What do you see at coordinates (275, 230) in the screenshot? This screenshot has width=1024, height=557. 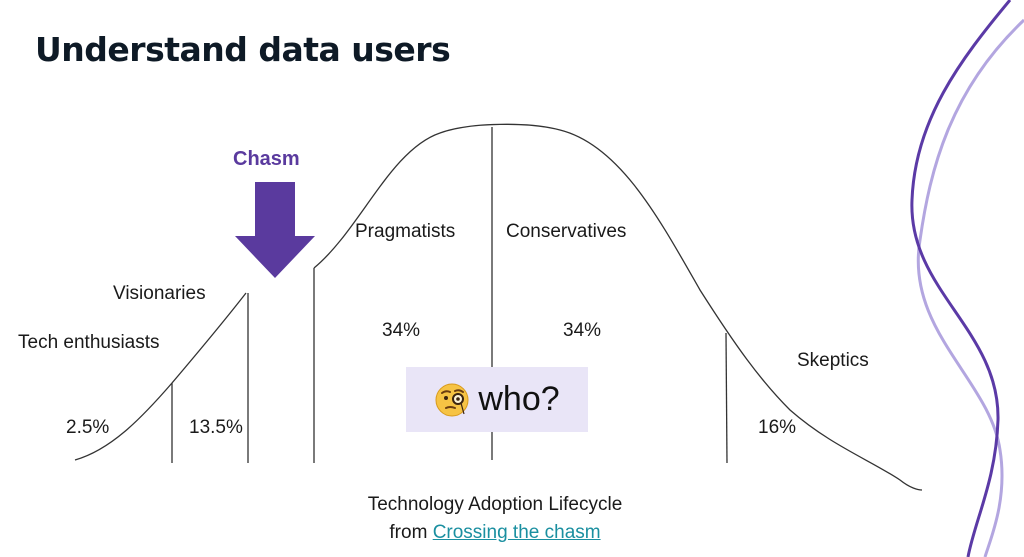 I see `chasm-arrow` at bounding box center [275, 230].